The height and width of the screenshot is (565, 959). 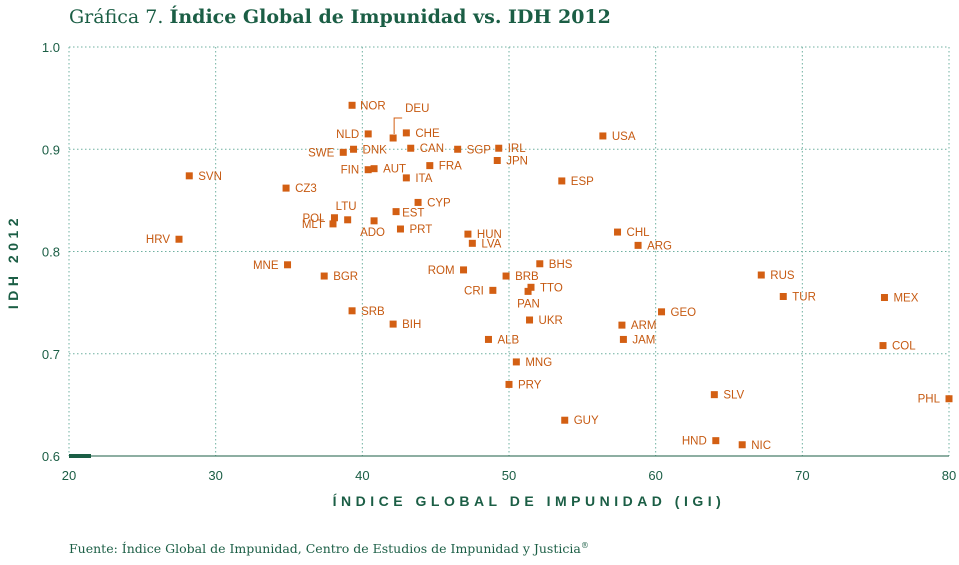 I want to click on point-label-dnk: DNK, so click(x=375, y=150).